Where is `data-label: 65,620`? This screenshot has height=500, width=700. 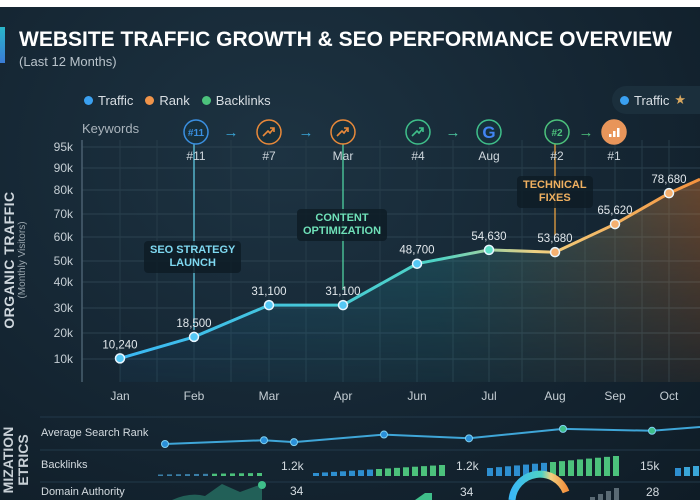 data-label: 65,620 is located at coordinates (614, 211).